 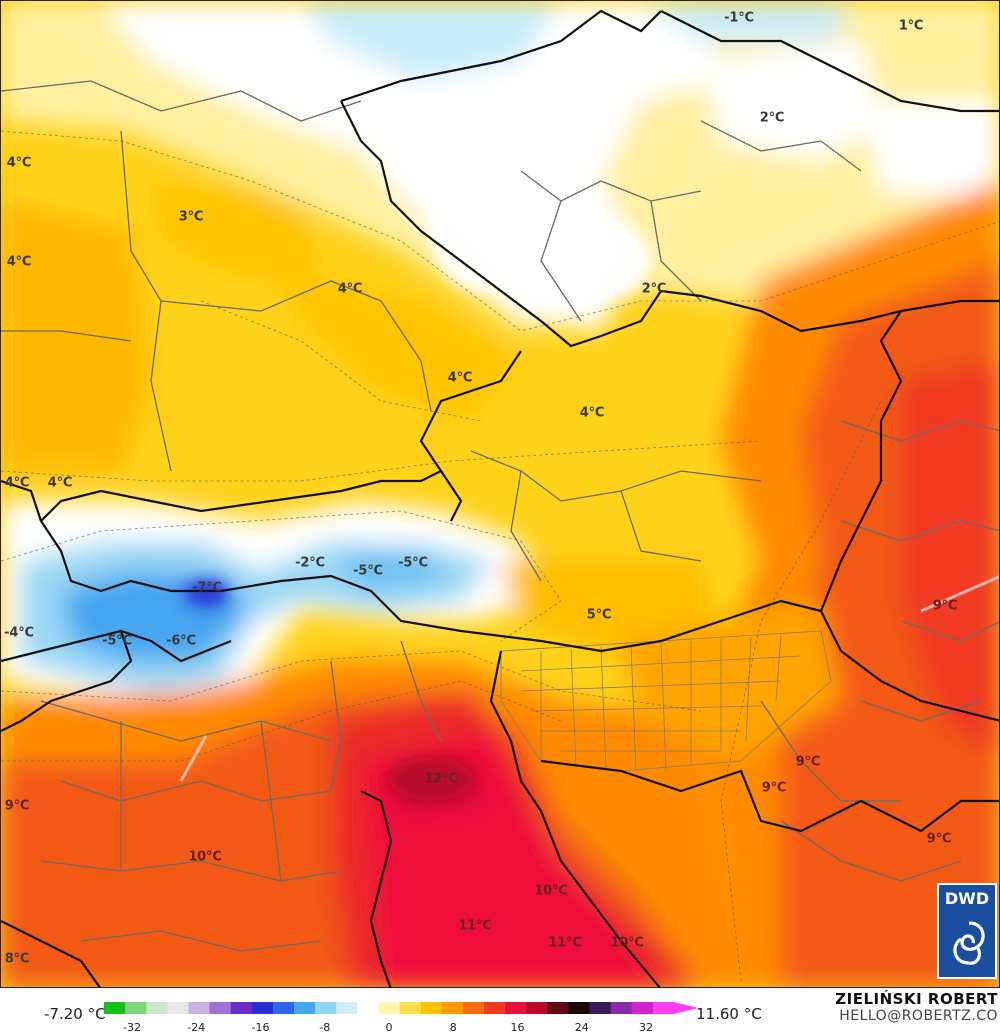 I want to click on dwd-logo-text: DWD, so click(x=967, y=898).